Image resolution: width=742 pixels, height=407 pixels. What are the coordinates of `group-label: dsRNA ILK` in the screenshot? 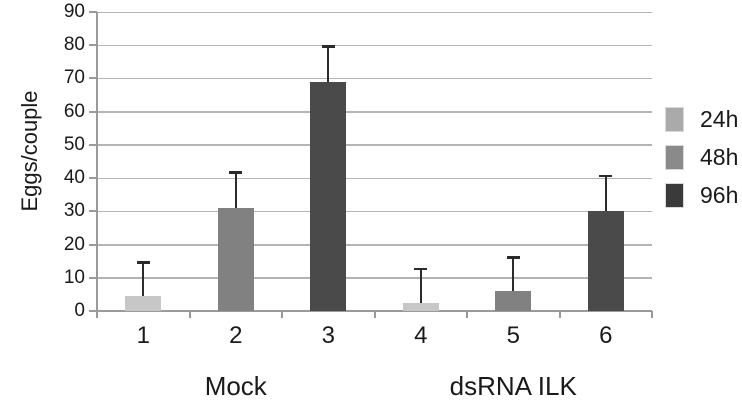 It's located at (513, 386).